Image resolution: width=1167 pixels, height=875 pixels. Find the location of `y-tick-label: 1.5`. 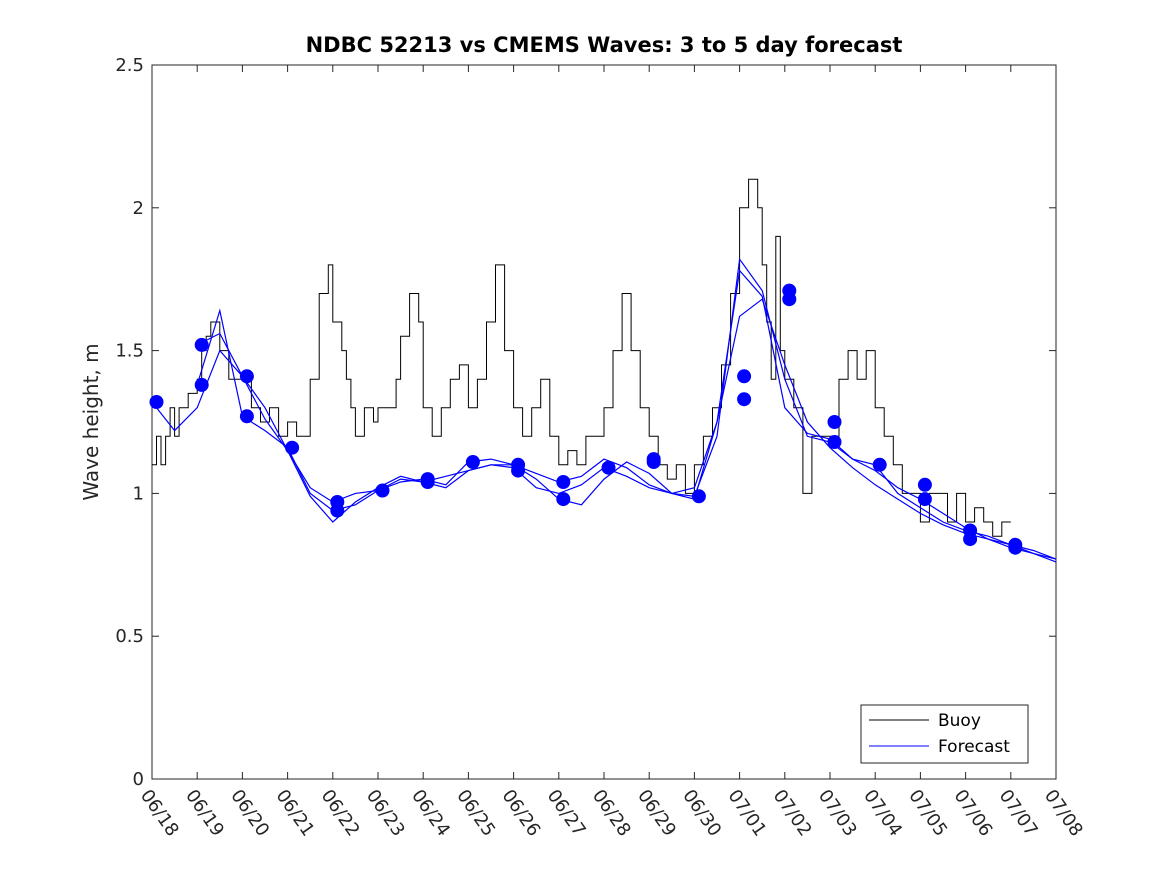

y-tick-label: 1.5 is located at coordinates (129, 351).